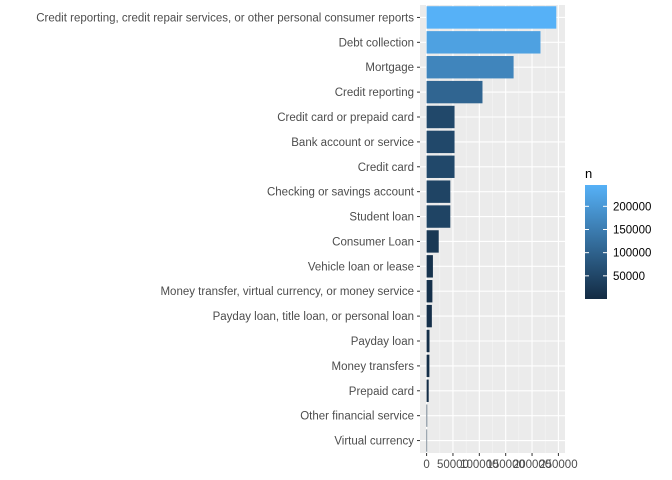 The image size is (672, 480). I want to click on legend-title: n, so click(588, 173).